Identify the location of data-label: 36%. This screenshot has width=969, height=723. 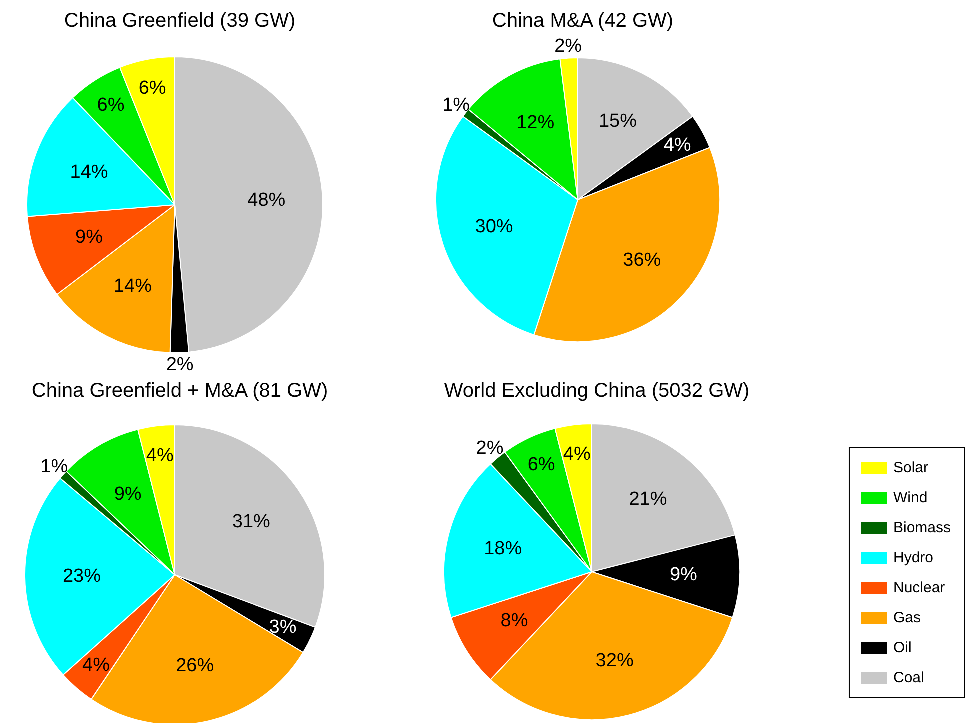
(642, 260).